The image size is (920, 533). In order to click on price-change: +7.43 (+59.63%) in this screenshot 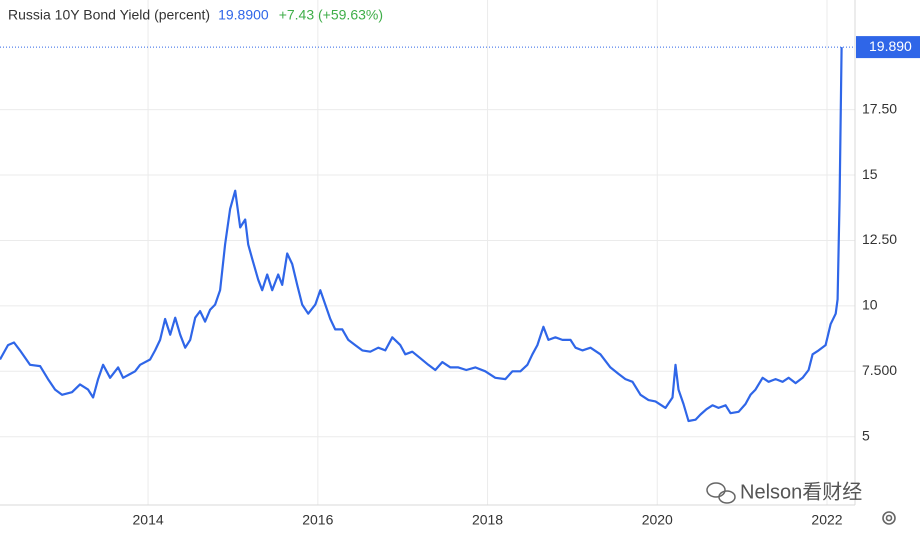, I will do `click(331, 15)`.